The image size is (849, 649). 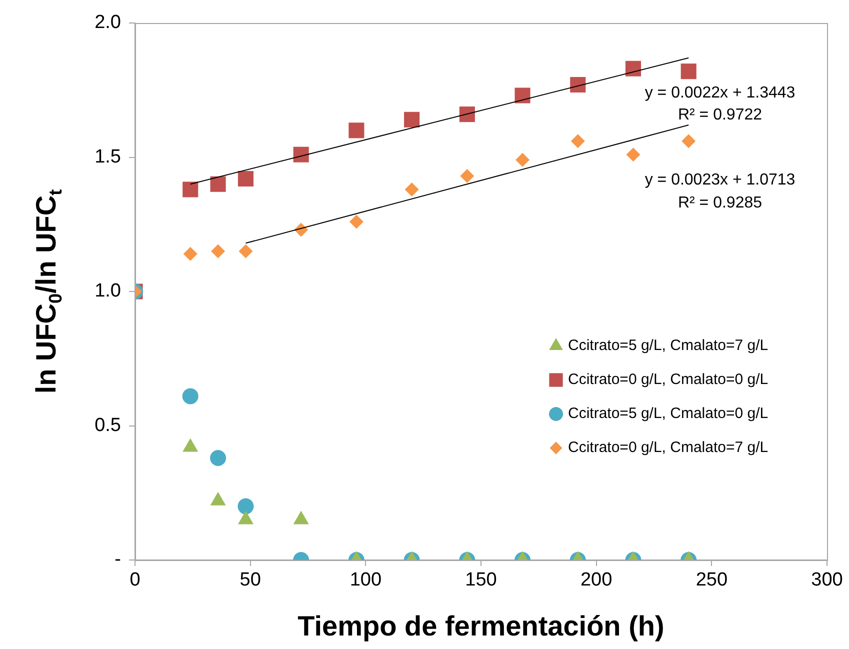 What do you see at coordinates (668, 447) in the screenshot?
I see `legend-label: Ccitrato=0 g/L, Cmalato=7 g/L` at bounding box center [668, 447].